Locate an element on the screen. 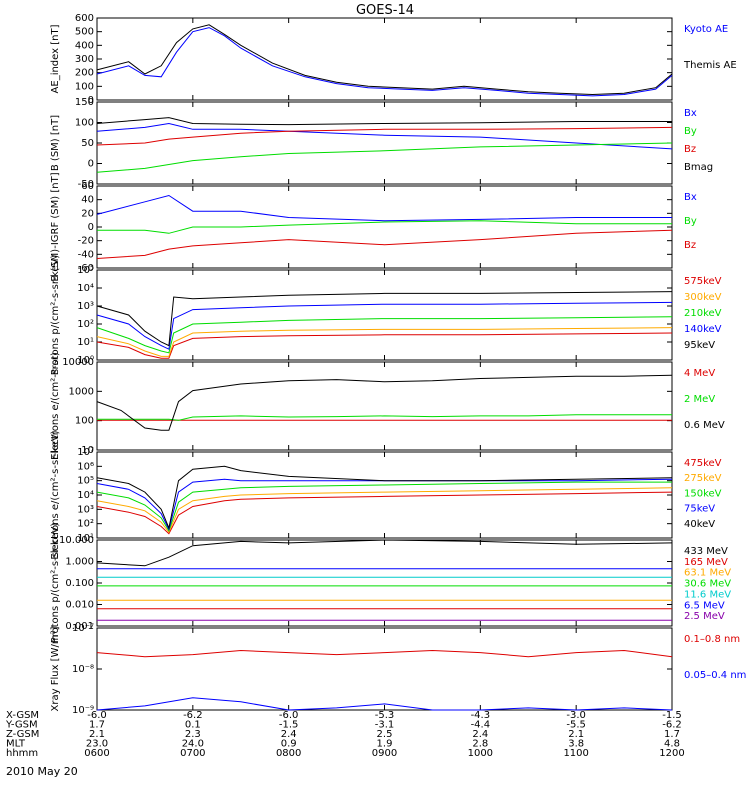  axis-row-value: -5.5 is located at coordinates (576, 725).